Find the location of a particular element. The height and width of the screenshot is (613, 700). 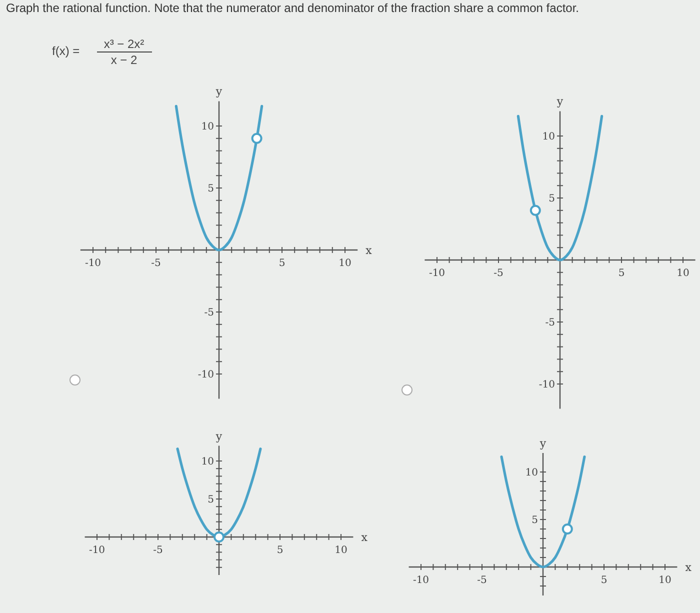

chart-title: Graph the rational function. Note that the numerator and denominator of the fraction share a common factor. is located at coordinates (292, 8).